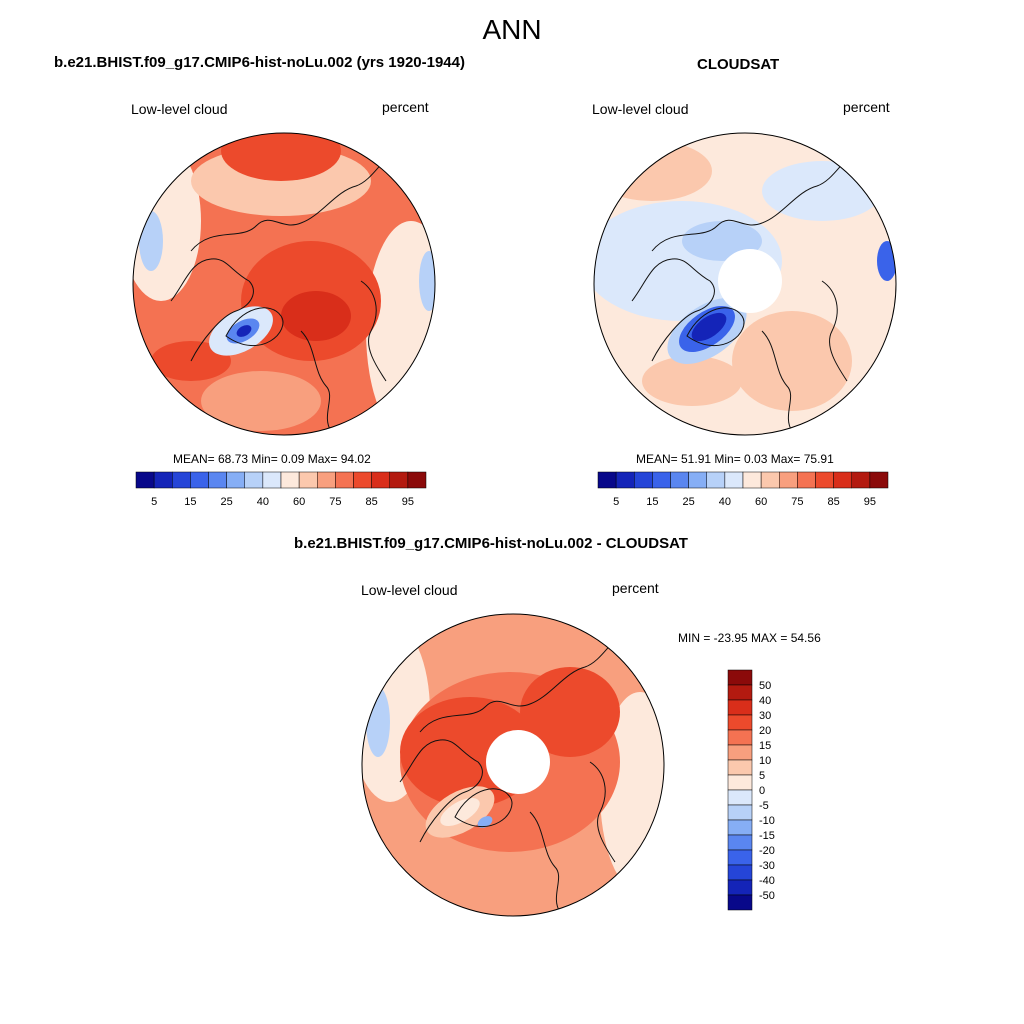 Image resolution: width=1024 pixels, height=1024 pixels. What do you see at coordinates (154, 502) in the screenshot?
I see `model-colorbar-tick-label: 5` at bounding box center [154, 502].